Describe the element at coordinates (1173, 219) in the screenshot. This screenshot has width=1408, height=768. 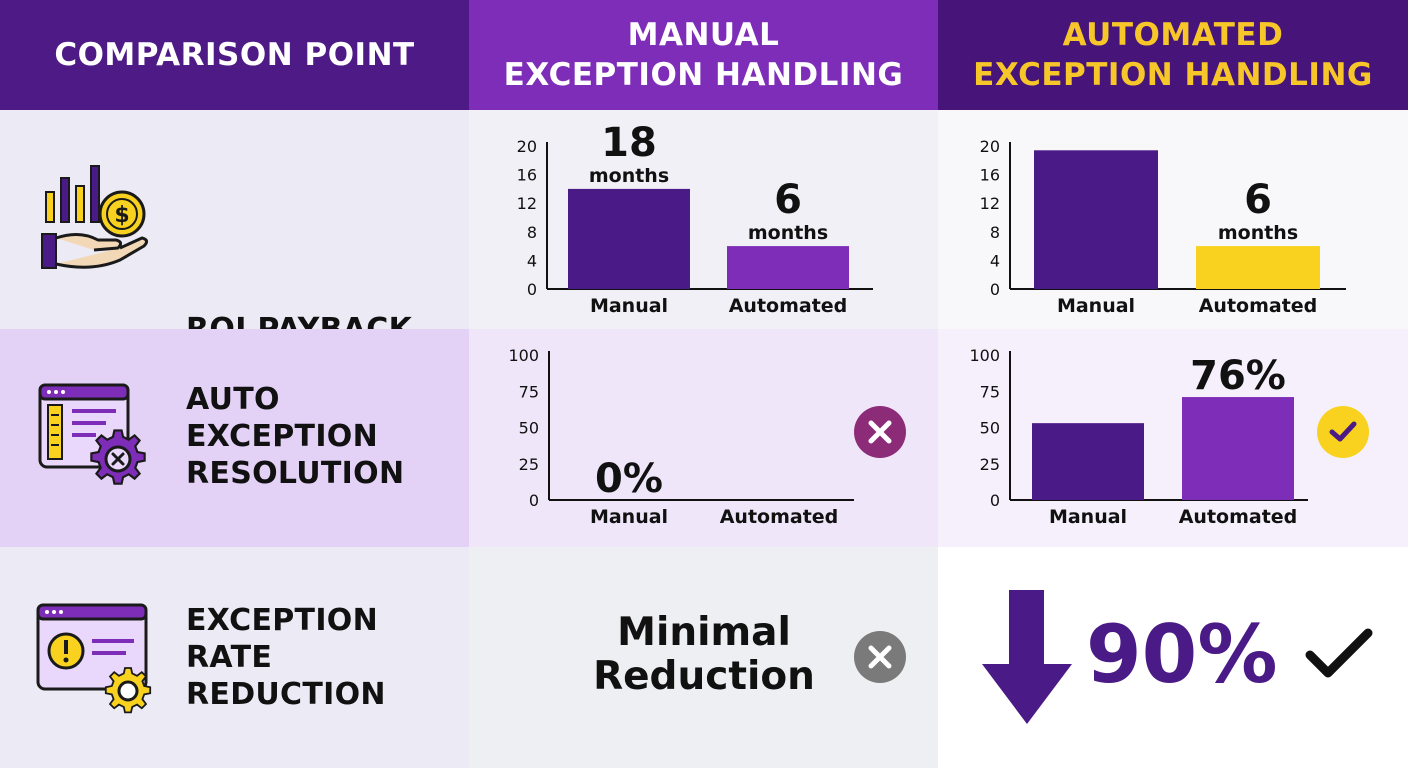
I see `roi-automated-chart-cell: 20 16 12 8 4 0 Manual Automated 6 months` at that location.